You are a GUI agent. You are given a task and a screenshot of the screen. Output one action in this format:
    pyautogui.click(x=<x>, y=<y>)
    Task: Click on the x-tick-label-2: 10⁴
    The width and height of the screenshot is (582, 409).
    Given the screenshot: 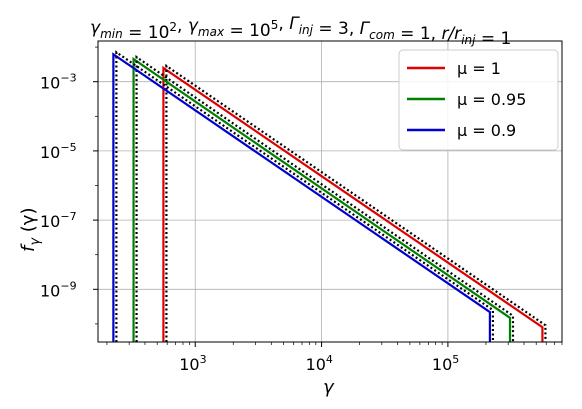 What is the action you would take?
    pyautogui.click(x=319, y=363)
    